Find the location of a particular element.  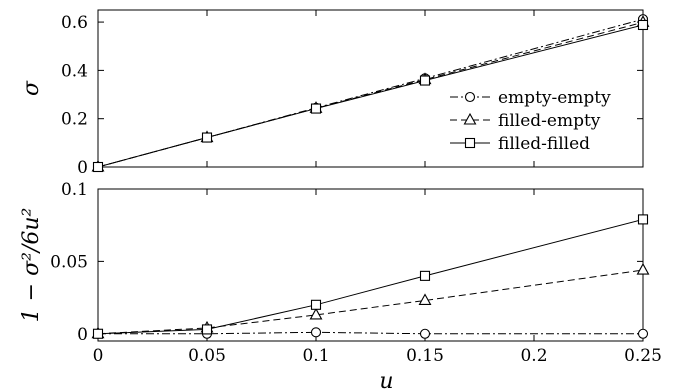

x-tick-label: 0.1 is located at coordinates (315, 356).